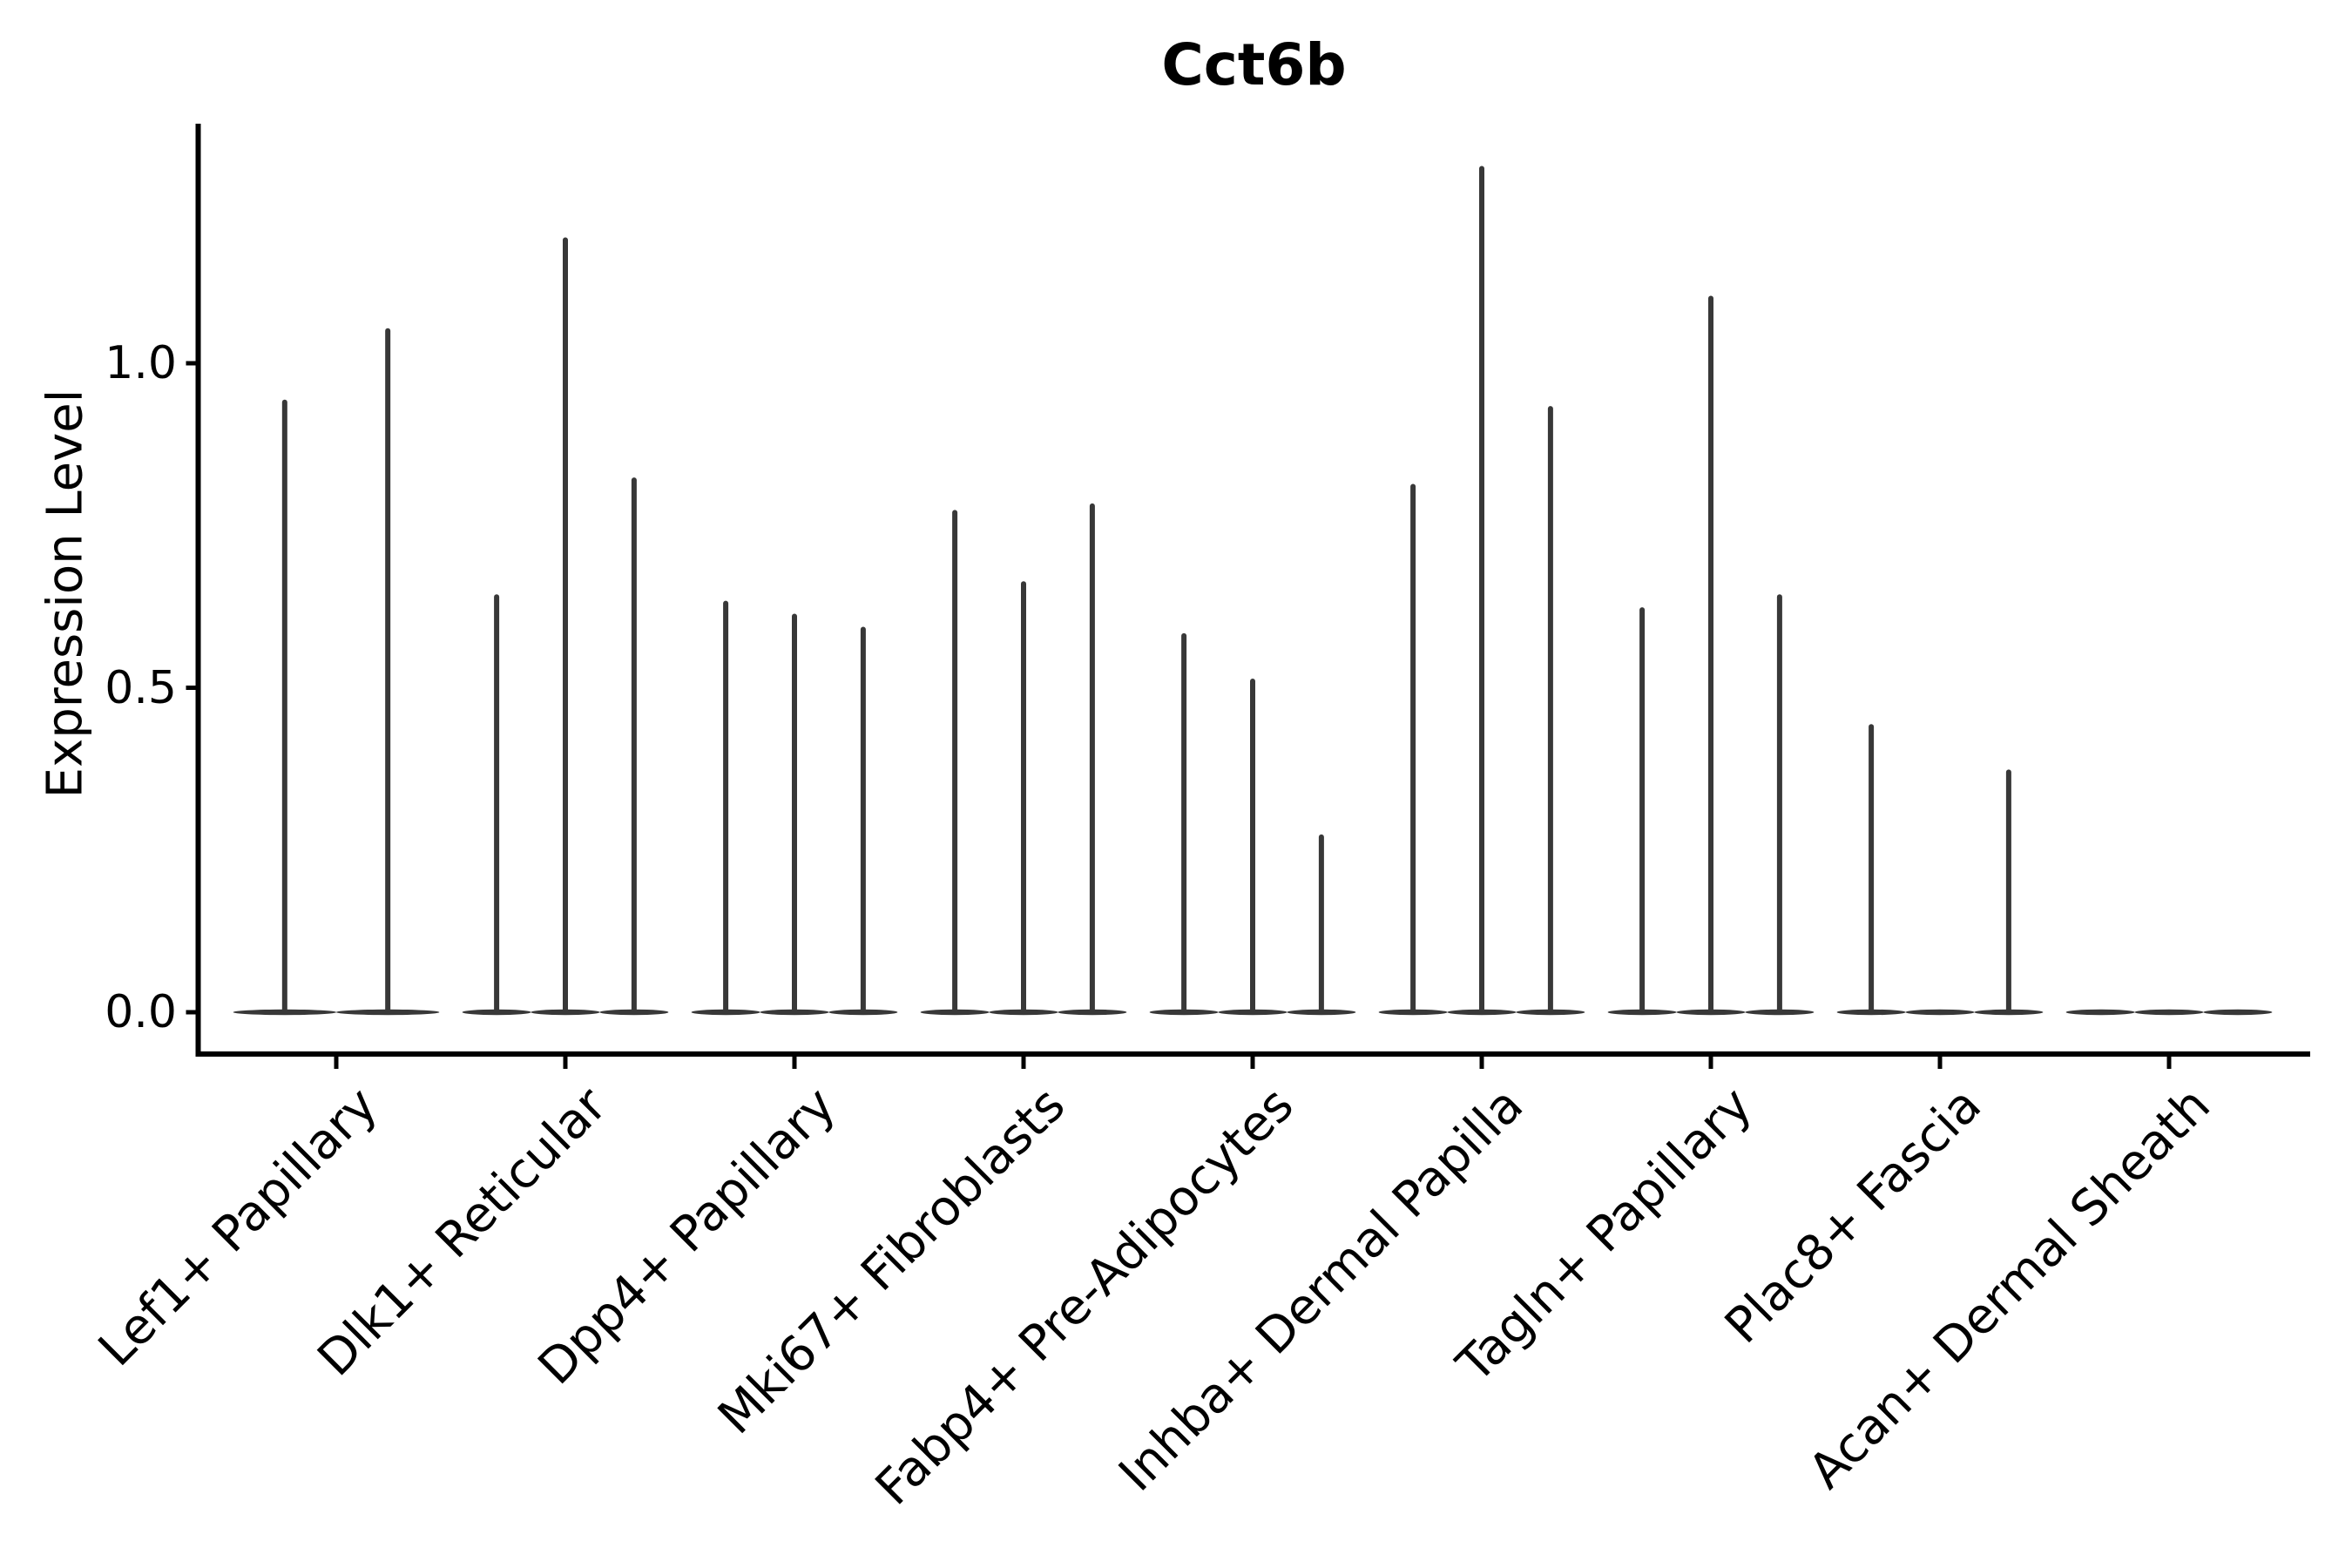 The image size is (2352, 1568). I want to click on y-axis-label: Expression Level, so click(66, 594).